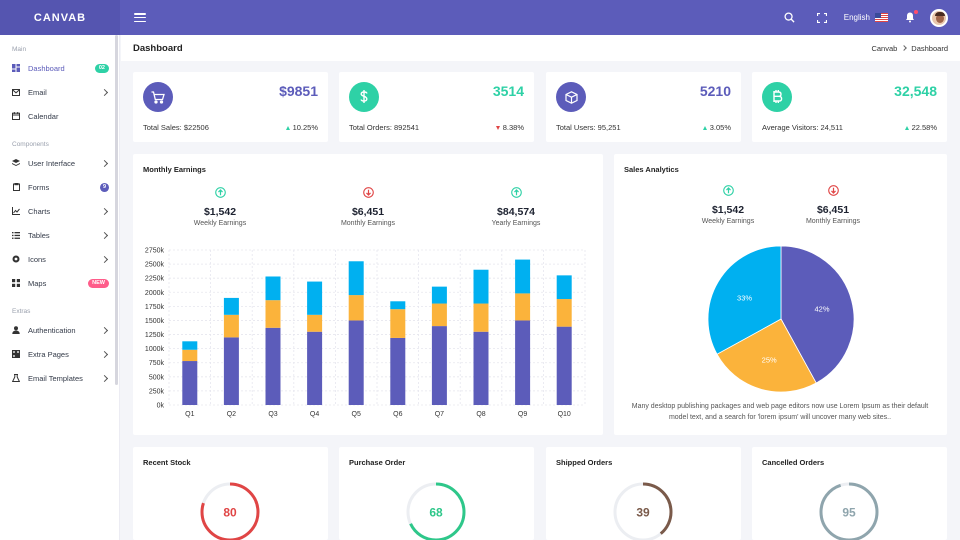 The image size is (960, 540). I want to click on sidebar-item-forms: Forms 9, so click(59, 187).